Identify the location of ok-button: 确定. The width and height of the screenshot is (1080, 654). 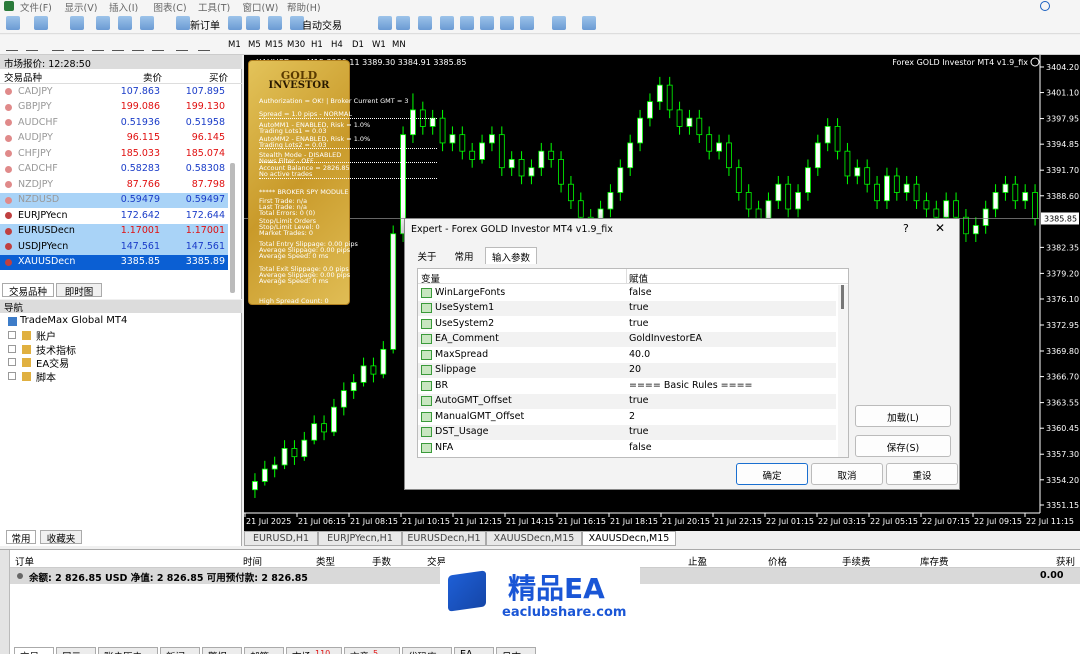
(772, 474).